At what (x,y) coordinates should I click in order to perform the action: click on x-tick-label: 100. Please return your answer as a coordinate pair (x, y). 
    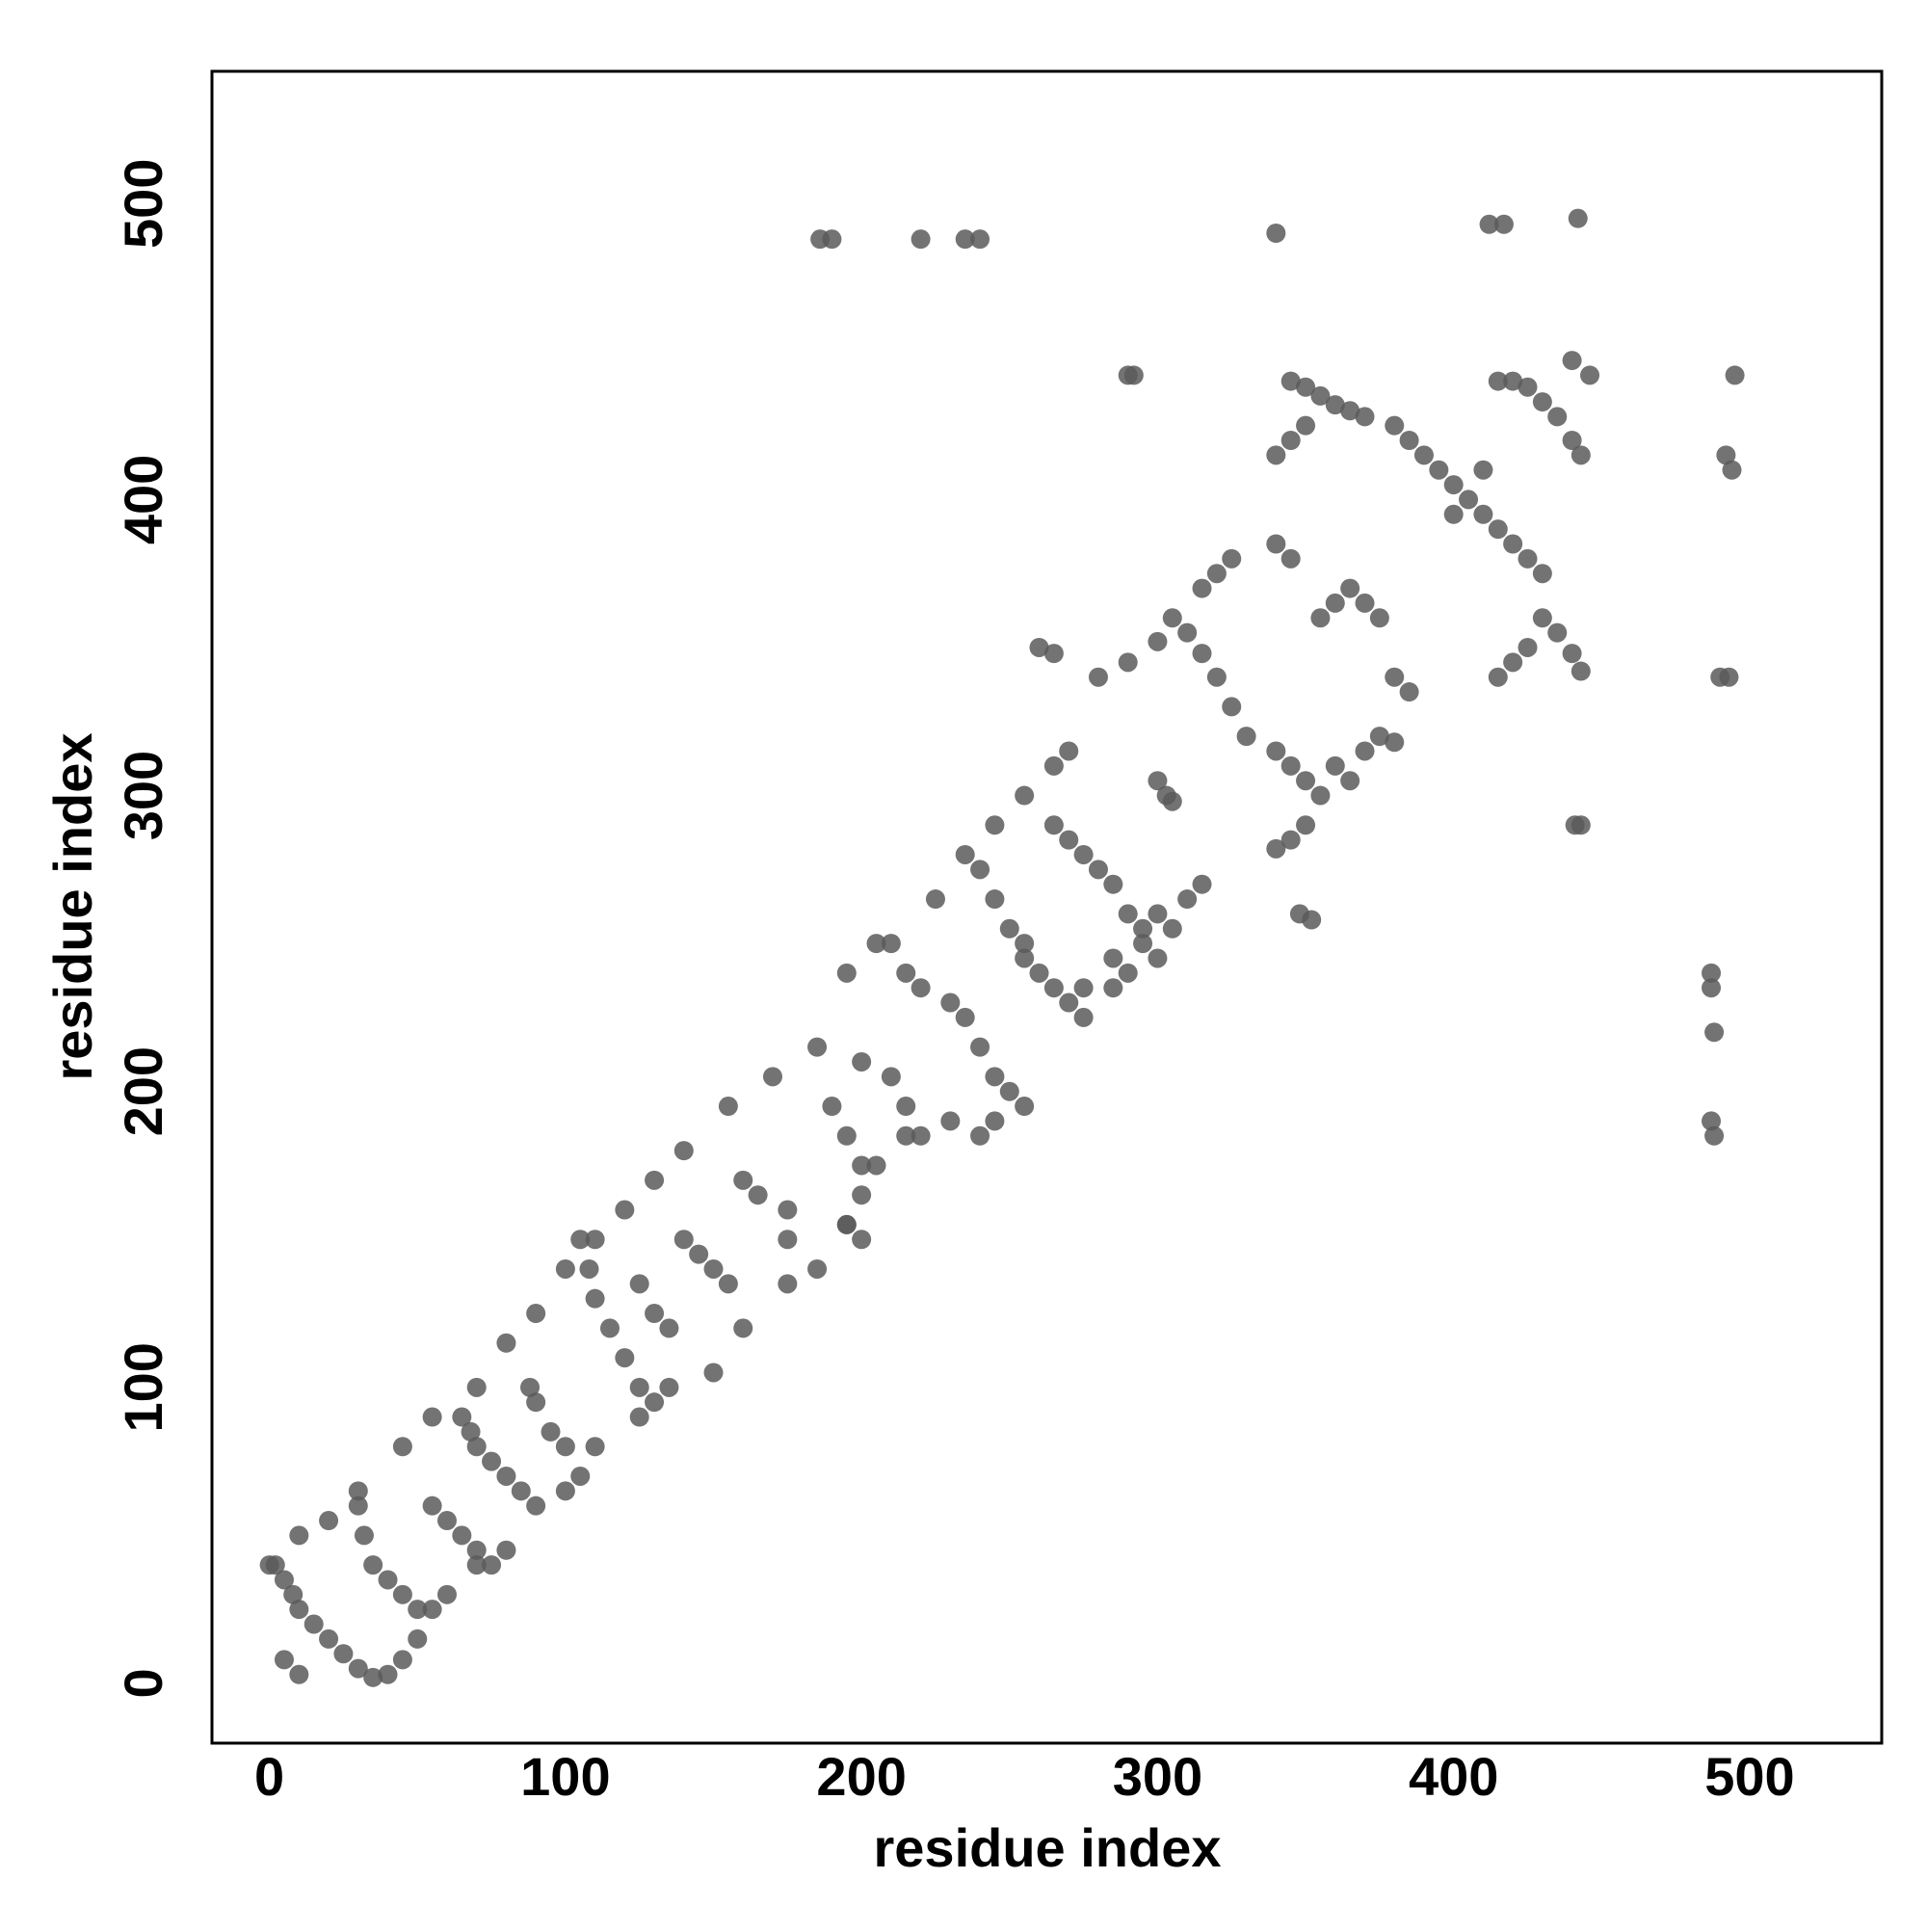
    Looking at the image, I should click on (565, 1776).